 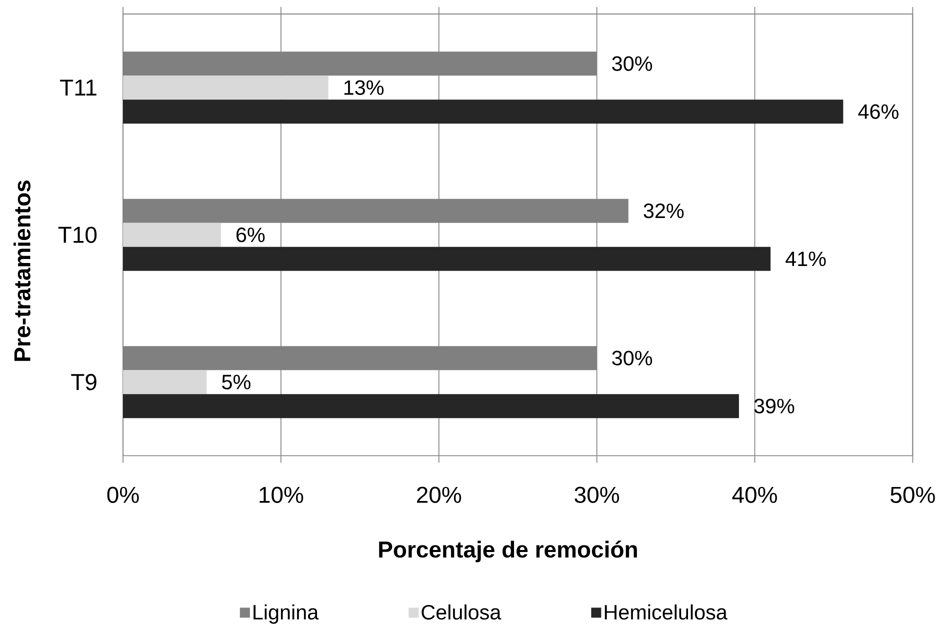 What do you see at coordinates (78, 88) in the screenshot?
I see `y-tick-label: T11` at bounding box center [78, 88].